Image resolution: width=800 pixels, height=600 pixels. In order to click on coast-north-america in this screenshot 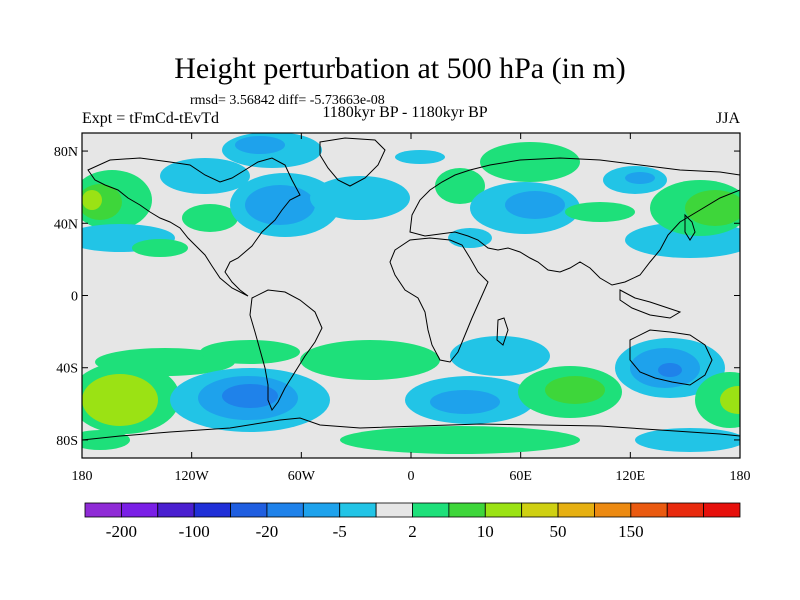, I will do `click(194, 227)`.